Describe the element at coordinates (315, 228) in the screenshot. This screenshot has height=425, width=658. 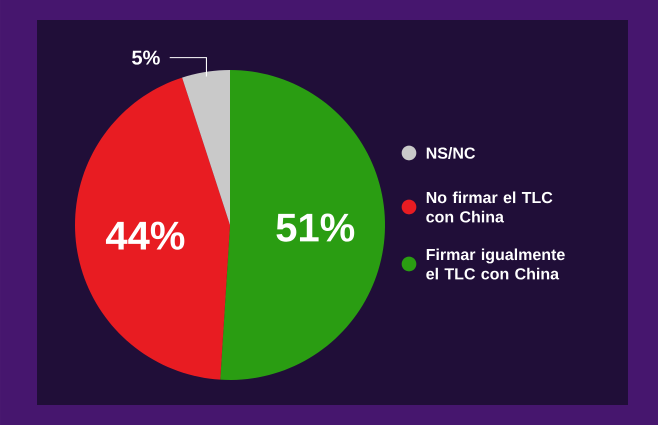
I see `data-label: 51%` at that location.